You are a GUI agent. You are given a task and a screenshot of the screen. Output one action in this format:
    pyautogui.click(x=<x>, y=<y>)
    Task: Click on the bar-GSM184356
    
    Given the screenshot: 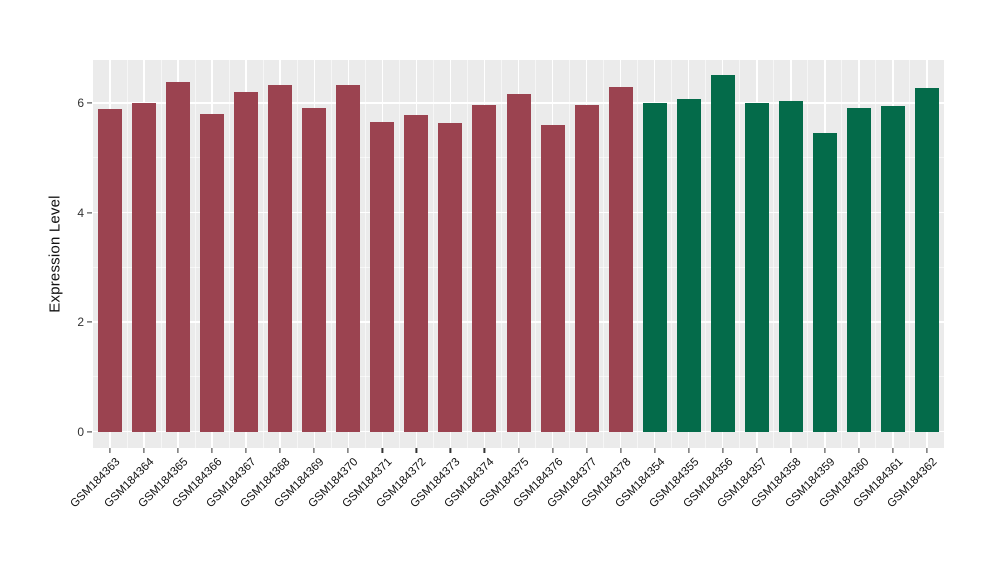 What is the action you would take?
    pyautogui.click(x=722, y=253)
    